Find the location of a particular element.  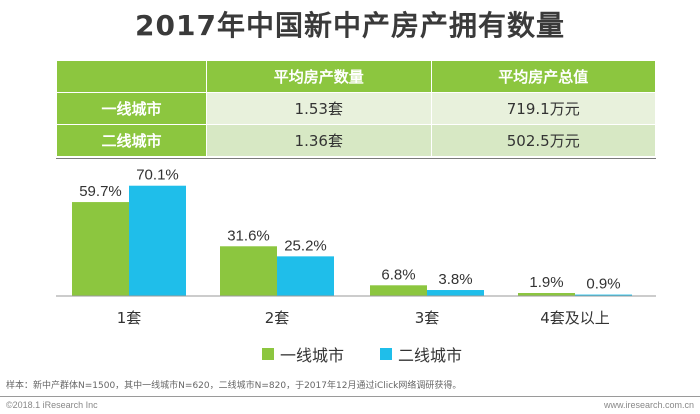

chart-legend: 一线城市 二线城市 is located at coordinates (350, 354).